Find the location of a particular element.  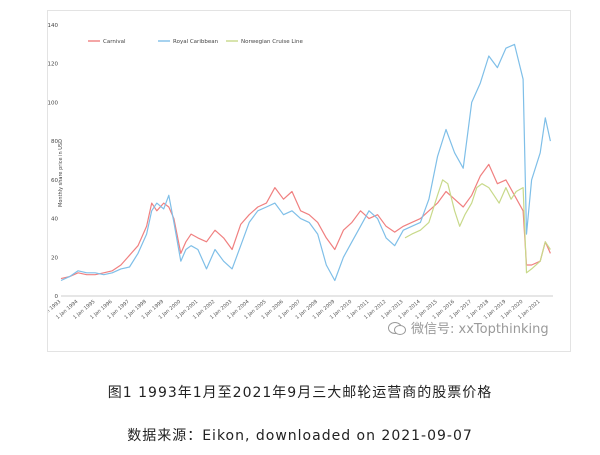

y-tick-label: 20 is located at coordinates (54, 258).